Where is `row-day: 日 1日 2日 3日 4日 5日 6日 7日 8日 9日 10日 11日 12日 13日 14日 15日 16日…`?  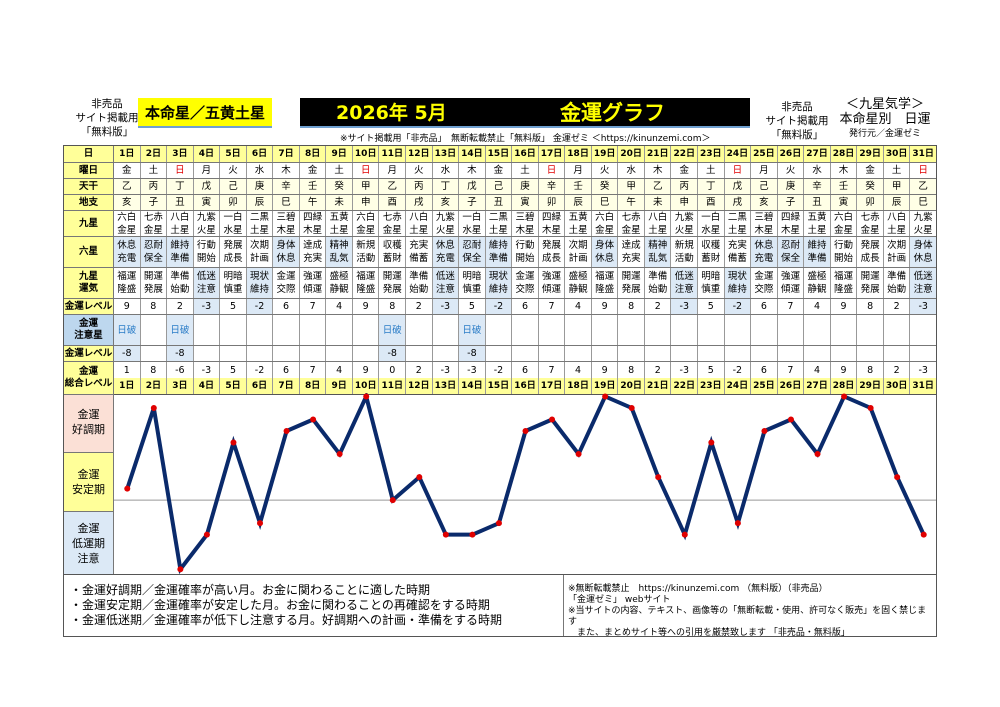 row-day: 日 1日 2日 3日 4日 5日 6日 7日 8日 9日 10日 11日 12日 13日 14日 15日 16日… is located at coordinates (500, 154).